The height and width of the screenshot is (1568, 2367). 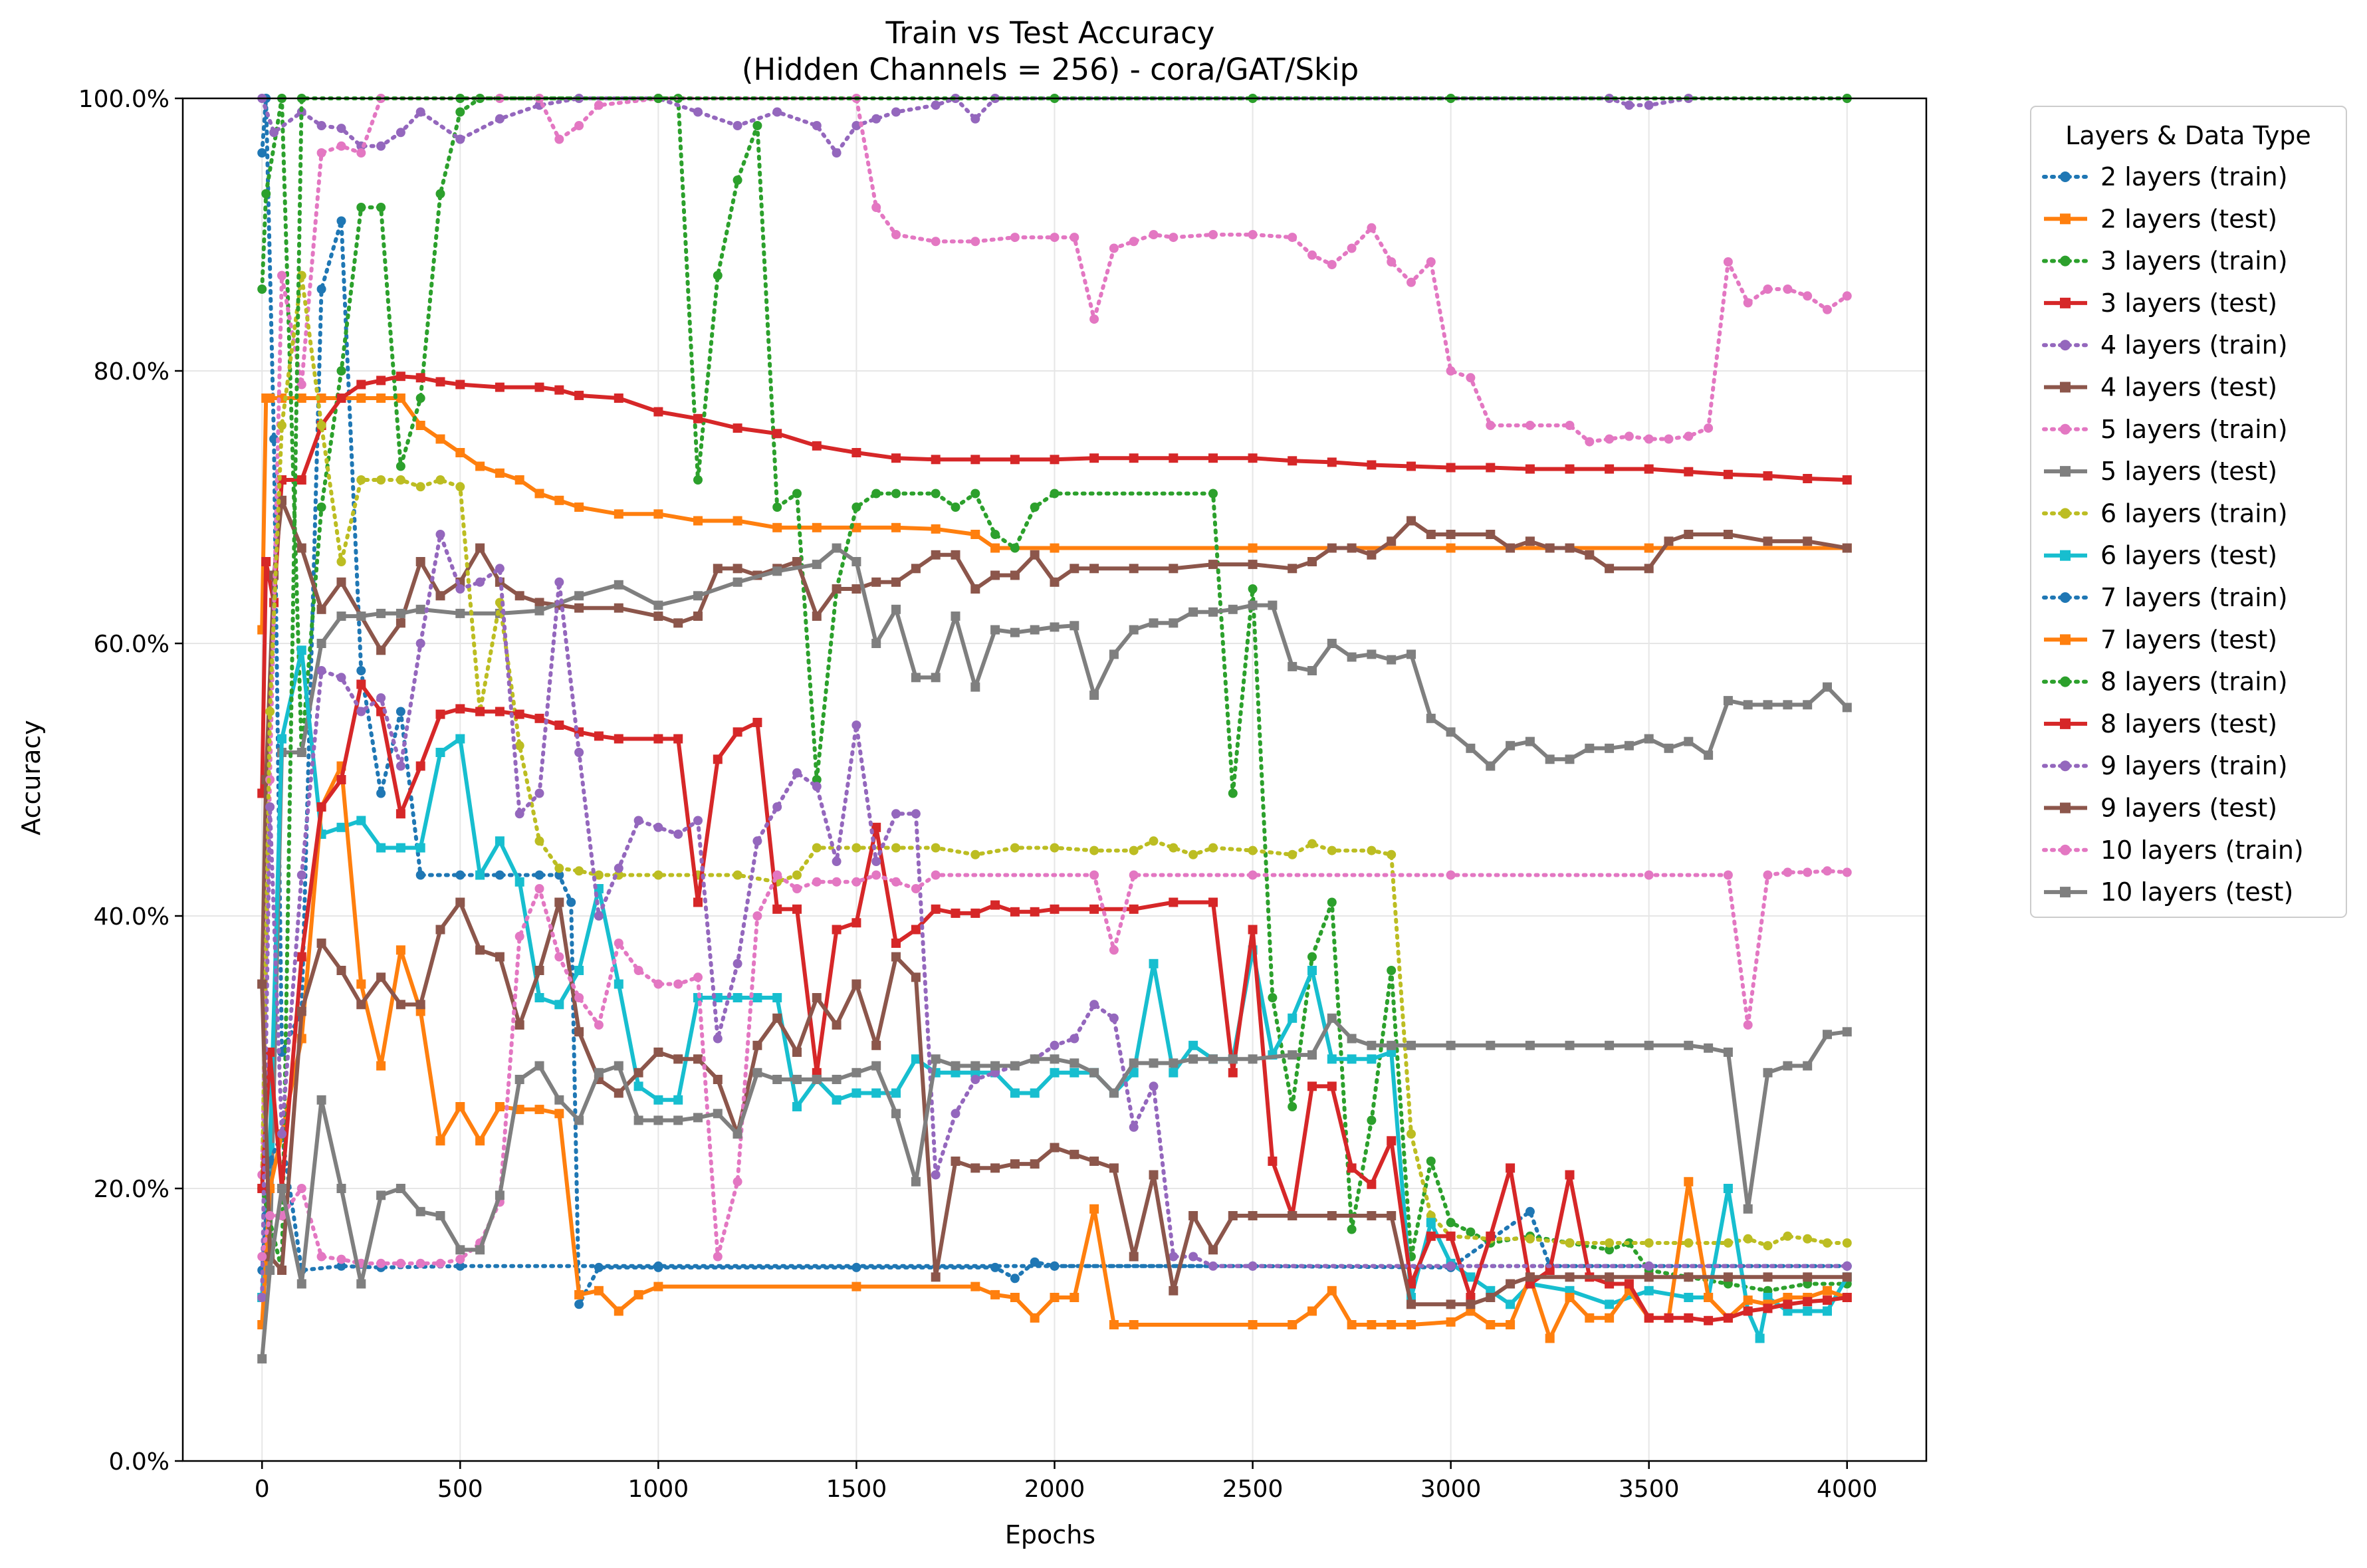 What do you see at coordinates (2188, 808) in the screenshot?
I see `legend-label: 9 layers (test)` at bounding box center [2188, 808].